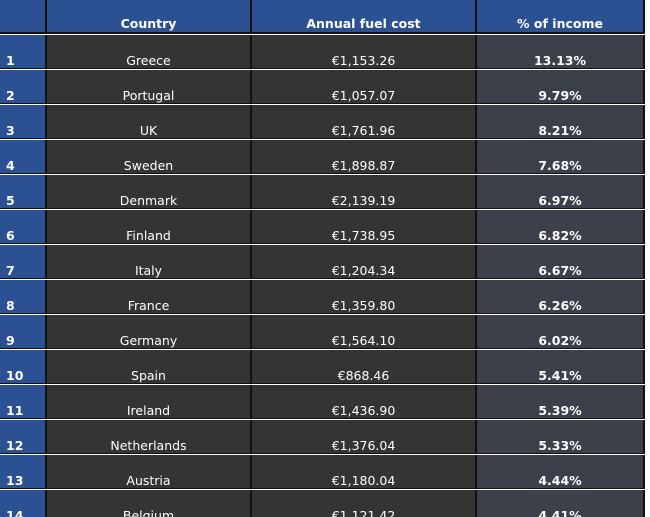  What do you see at coordinates (364, 437) in the screenshot?
I see `cost-cell: €1,376.04` at bounding box center [364, 437].